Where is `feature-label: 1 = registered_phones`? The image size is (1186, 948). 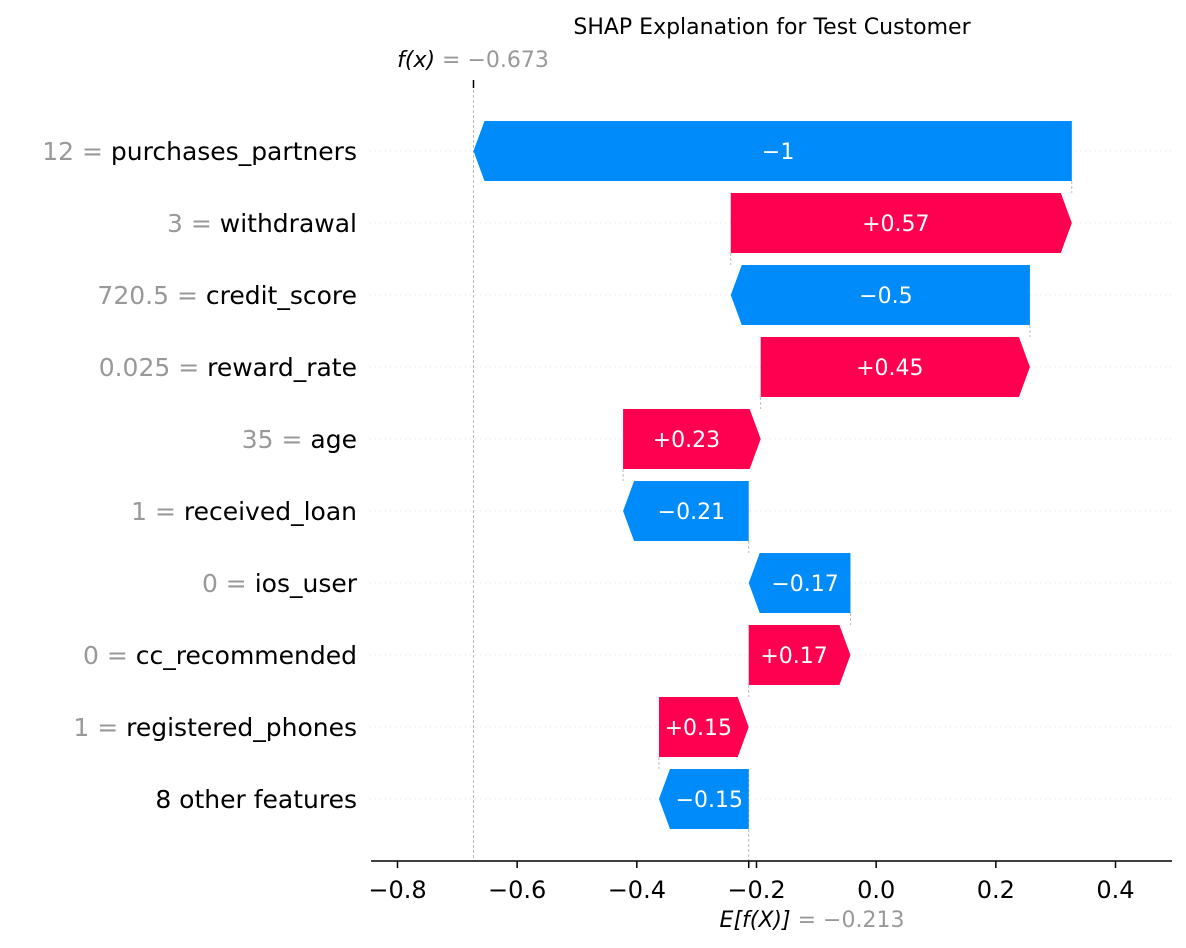
feature-label: 1 = registered_phones is located at coordinates (215, 727).